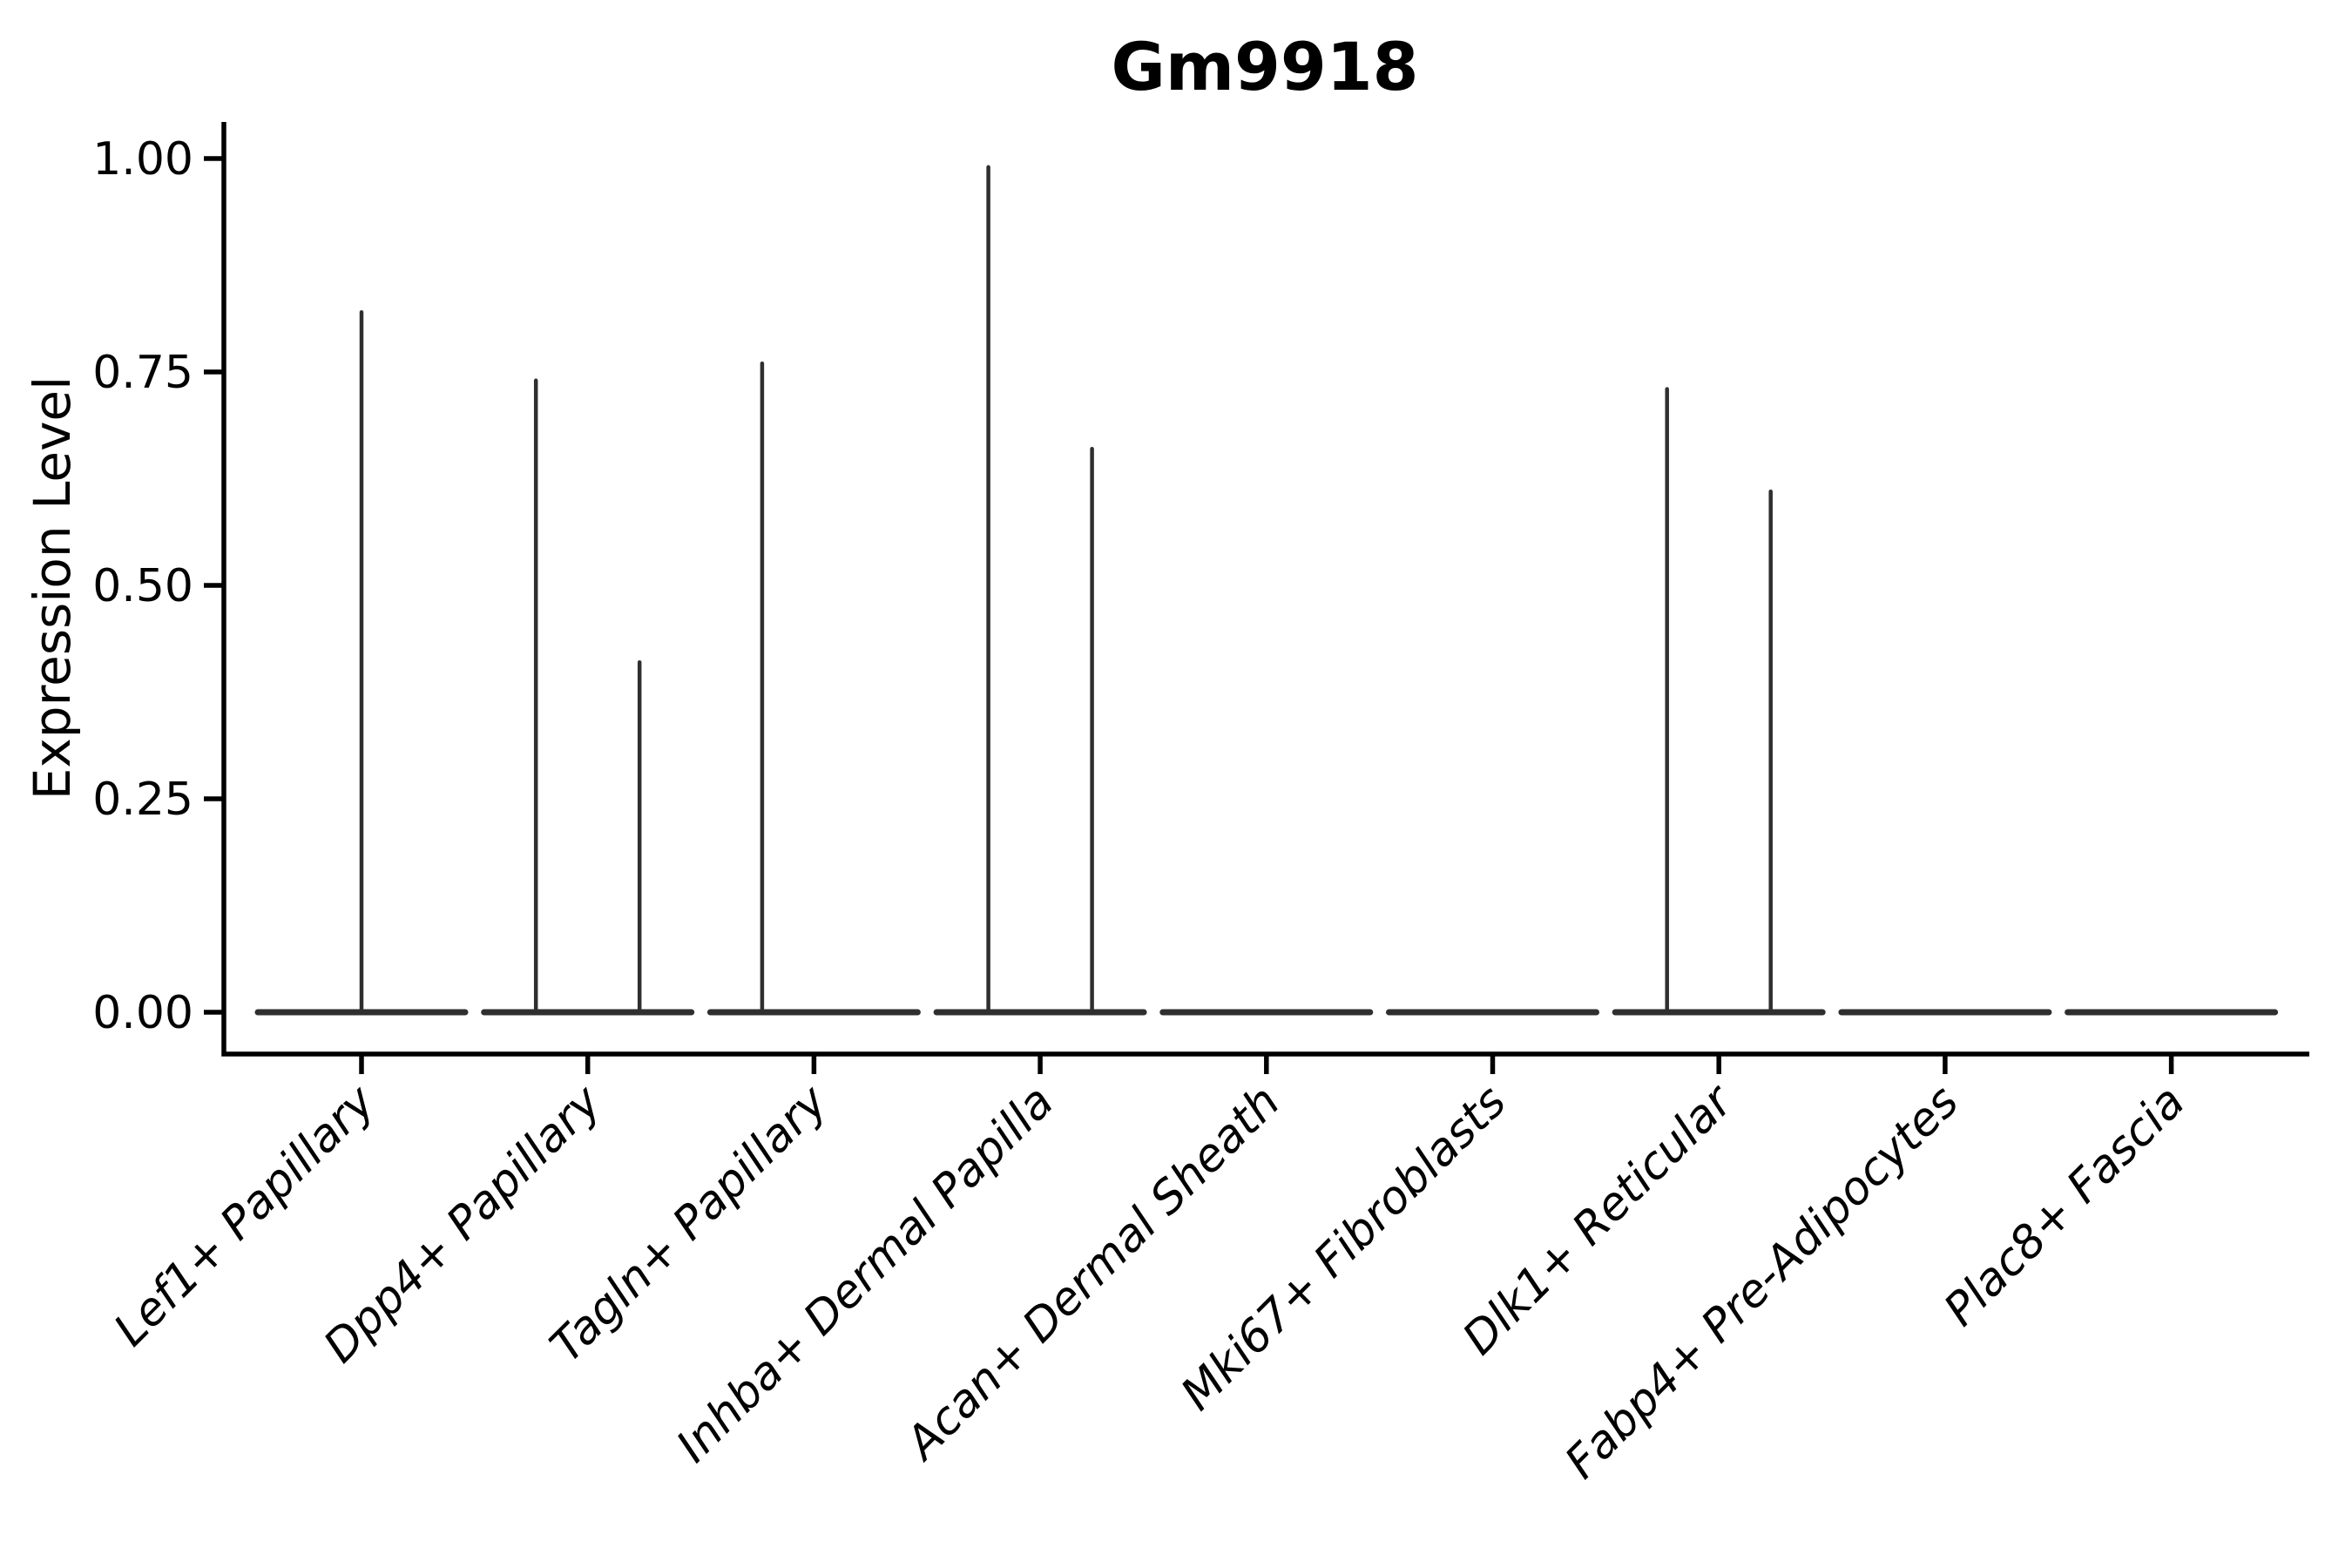 The image size is (2352, 1568). What do you see at coordinates (142, 373) in the screenshot?
I see `y-tick-label: 0.75` at bounding box center [142, 373].